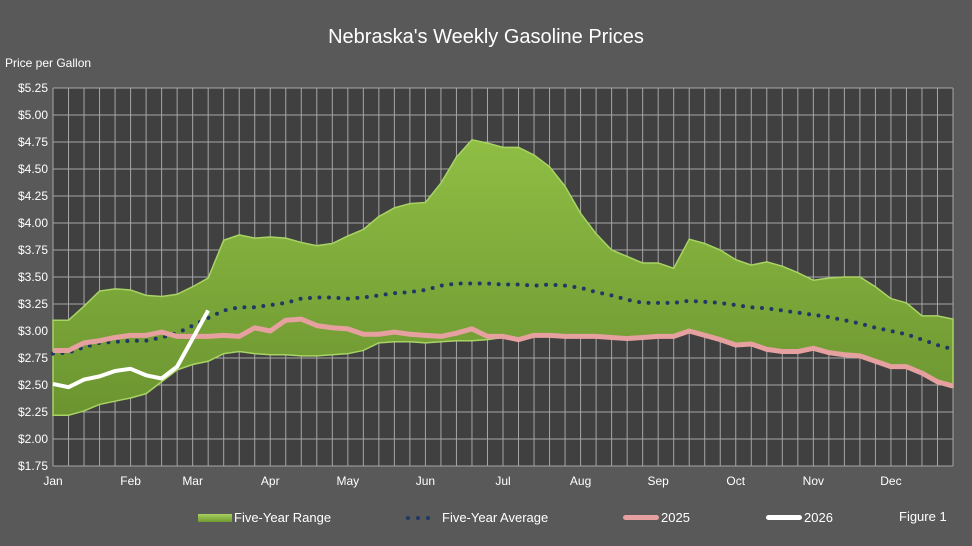 Image resolution: width=972 pixels, height=546 pixels. What do you see at coordinates (33, 358) in the screenshot?
I see `y-tick-label: $2.75` at bounding box center [33, 358].